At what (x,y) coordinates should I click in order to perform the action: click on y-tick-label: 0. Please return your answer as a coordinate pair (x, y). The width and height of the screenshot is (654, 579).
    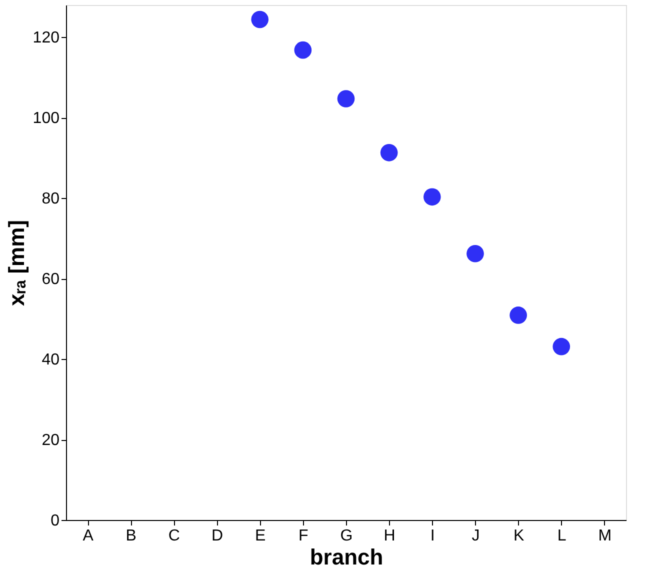
    Looking at the image, I should click on (55, 521).